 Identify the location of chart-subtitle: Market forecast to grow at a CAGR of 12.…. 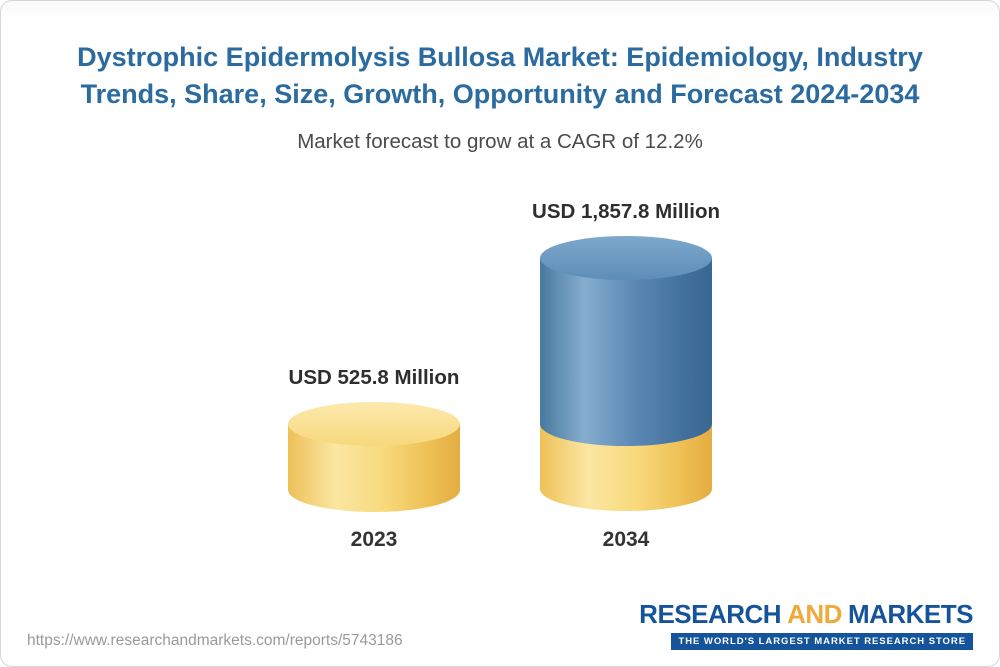
(500, 141).